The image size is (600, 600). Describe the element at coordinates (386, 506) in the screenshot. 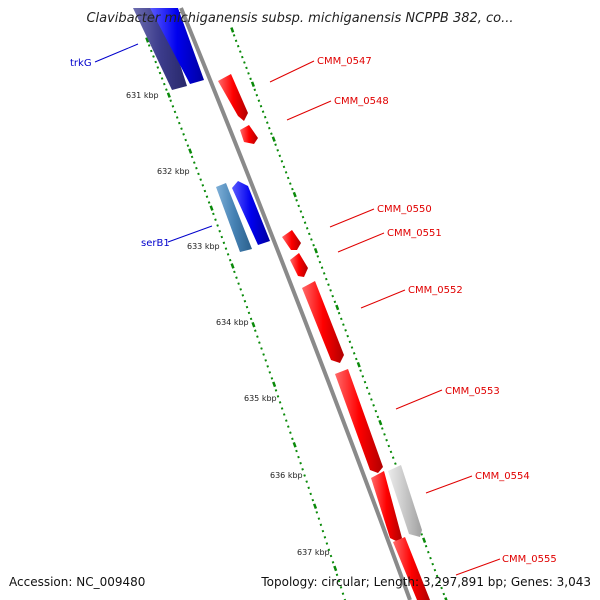

I see `gene-CMM_0554-red` at that location.